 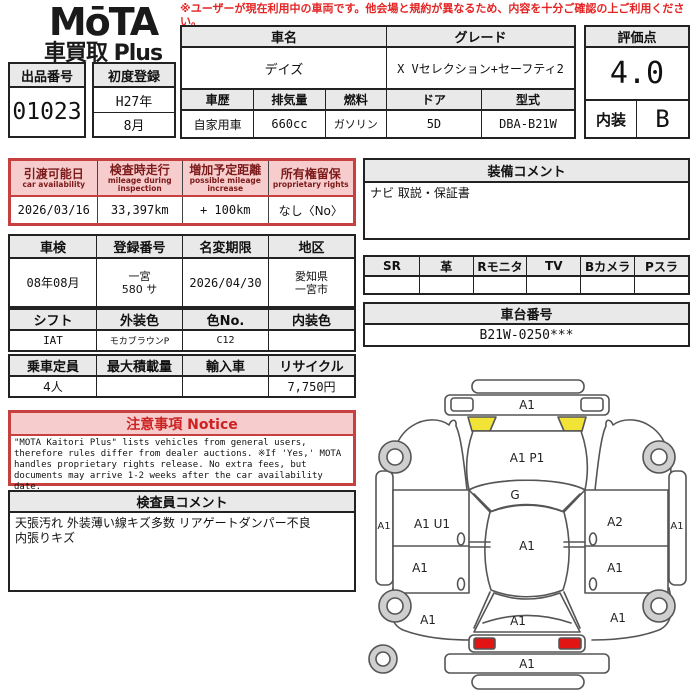 I want to click on taillight-left-highlight, so click(x=484, y=643).